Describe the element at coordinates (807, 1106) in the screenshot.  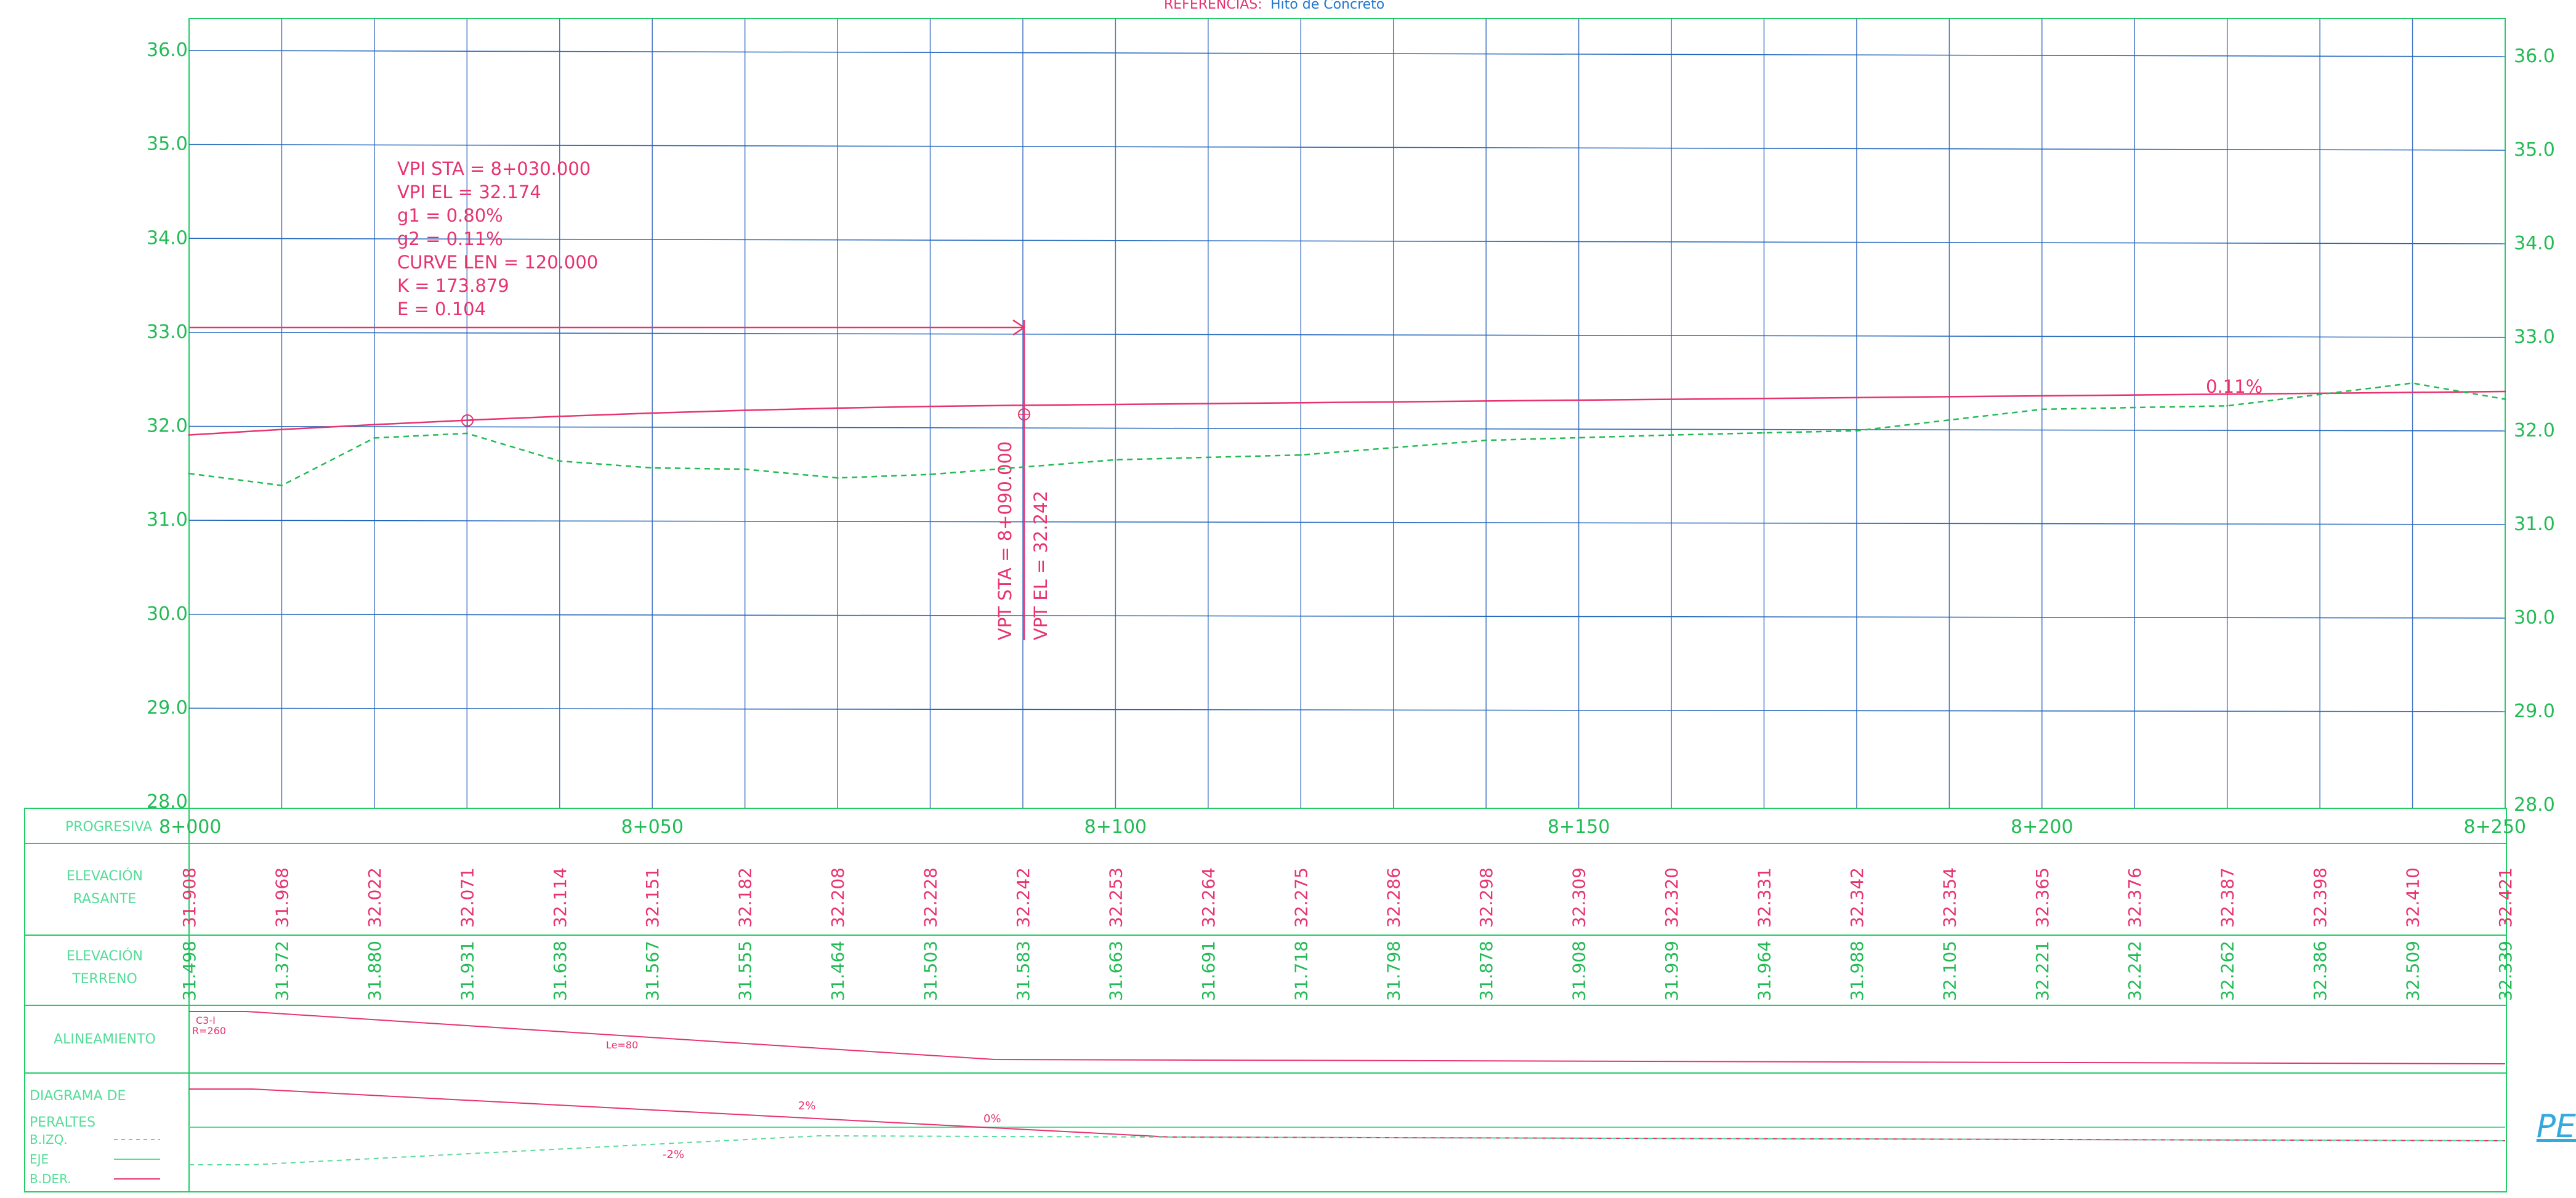
I see `peralte-2: 2%` at that location.